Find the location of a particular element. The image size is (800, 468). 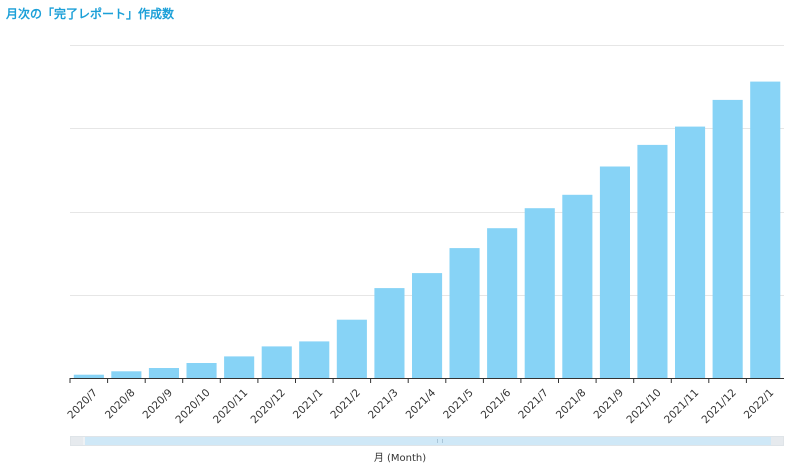

bar-2021/3 is located at coordinates (389, 333).